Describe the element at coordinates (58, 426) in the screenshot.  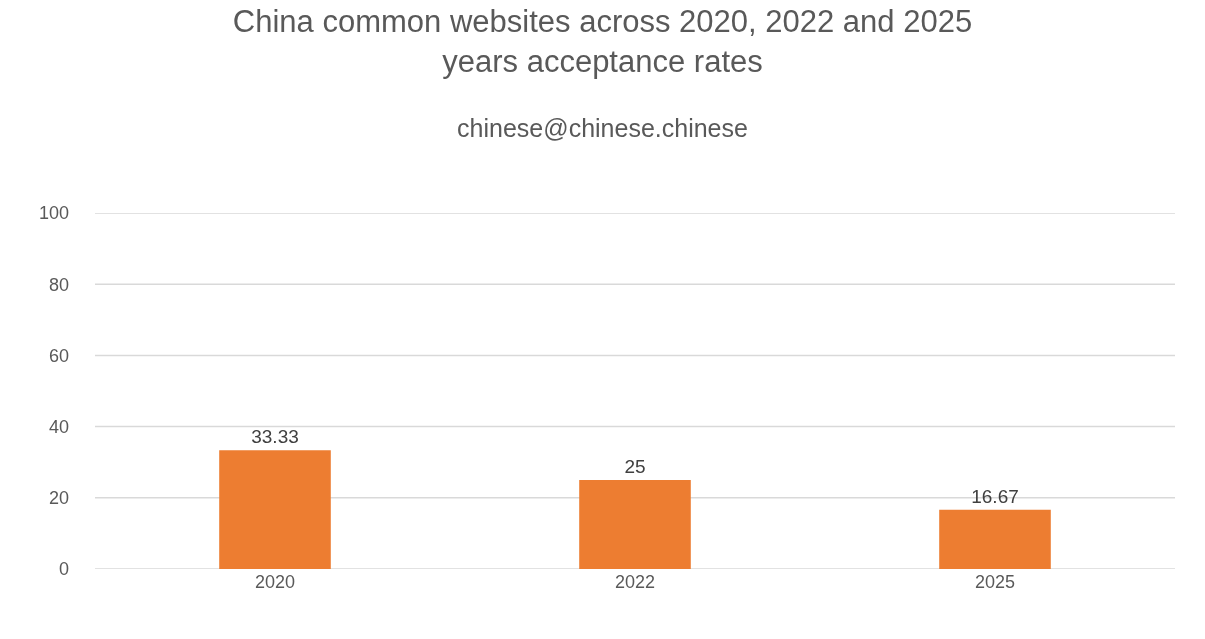
I see `y-tick-label: 40` at that location.